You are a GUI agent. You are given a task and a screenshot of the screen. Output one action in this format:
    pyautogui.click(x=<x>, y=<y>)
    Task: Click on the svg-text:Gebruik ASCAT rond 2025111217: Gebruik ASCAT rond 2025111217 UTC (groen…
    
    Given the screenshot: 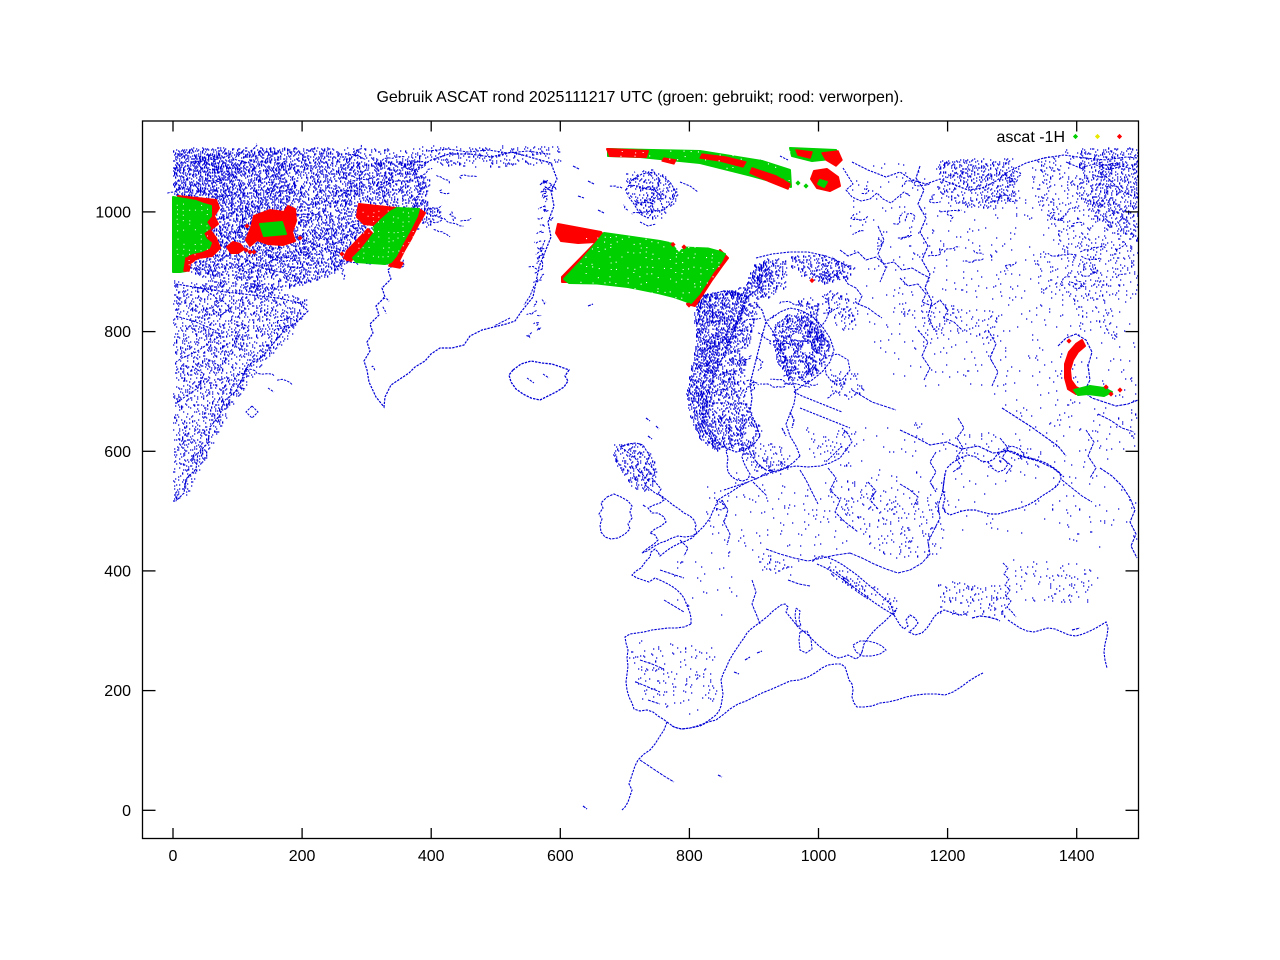 What is the action you would take?
    pyautogui.click(x=639, y=97)
    